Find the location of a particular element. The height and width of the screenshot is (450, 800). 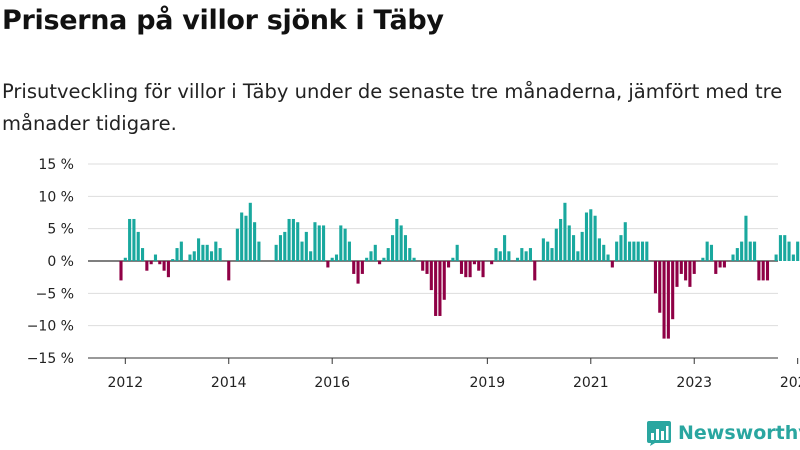

y-tick-label: 0 % is located at coordinates (60, 262).